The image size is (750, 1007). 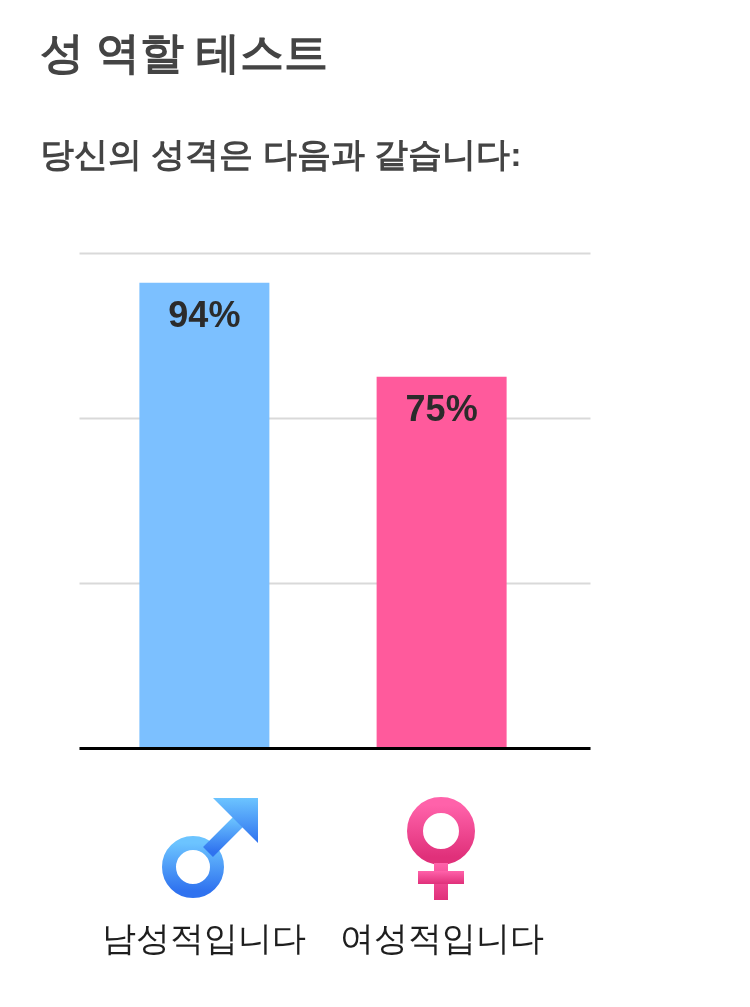 I want to click on chart-title: 성 역할 테스트, so click(x=184, y=52).